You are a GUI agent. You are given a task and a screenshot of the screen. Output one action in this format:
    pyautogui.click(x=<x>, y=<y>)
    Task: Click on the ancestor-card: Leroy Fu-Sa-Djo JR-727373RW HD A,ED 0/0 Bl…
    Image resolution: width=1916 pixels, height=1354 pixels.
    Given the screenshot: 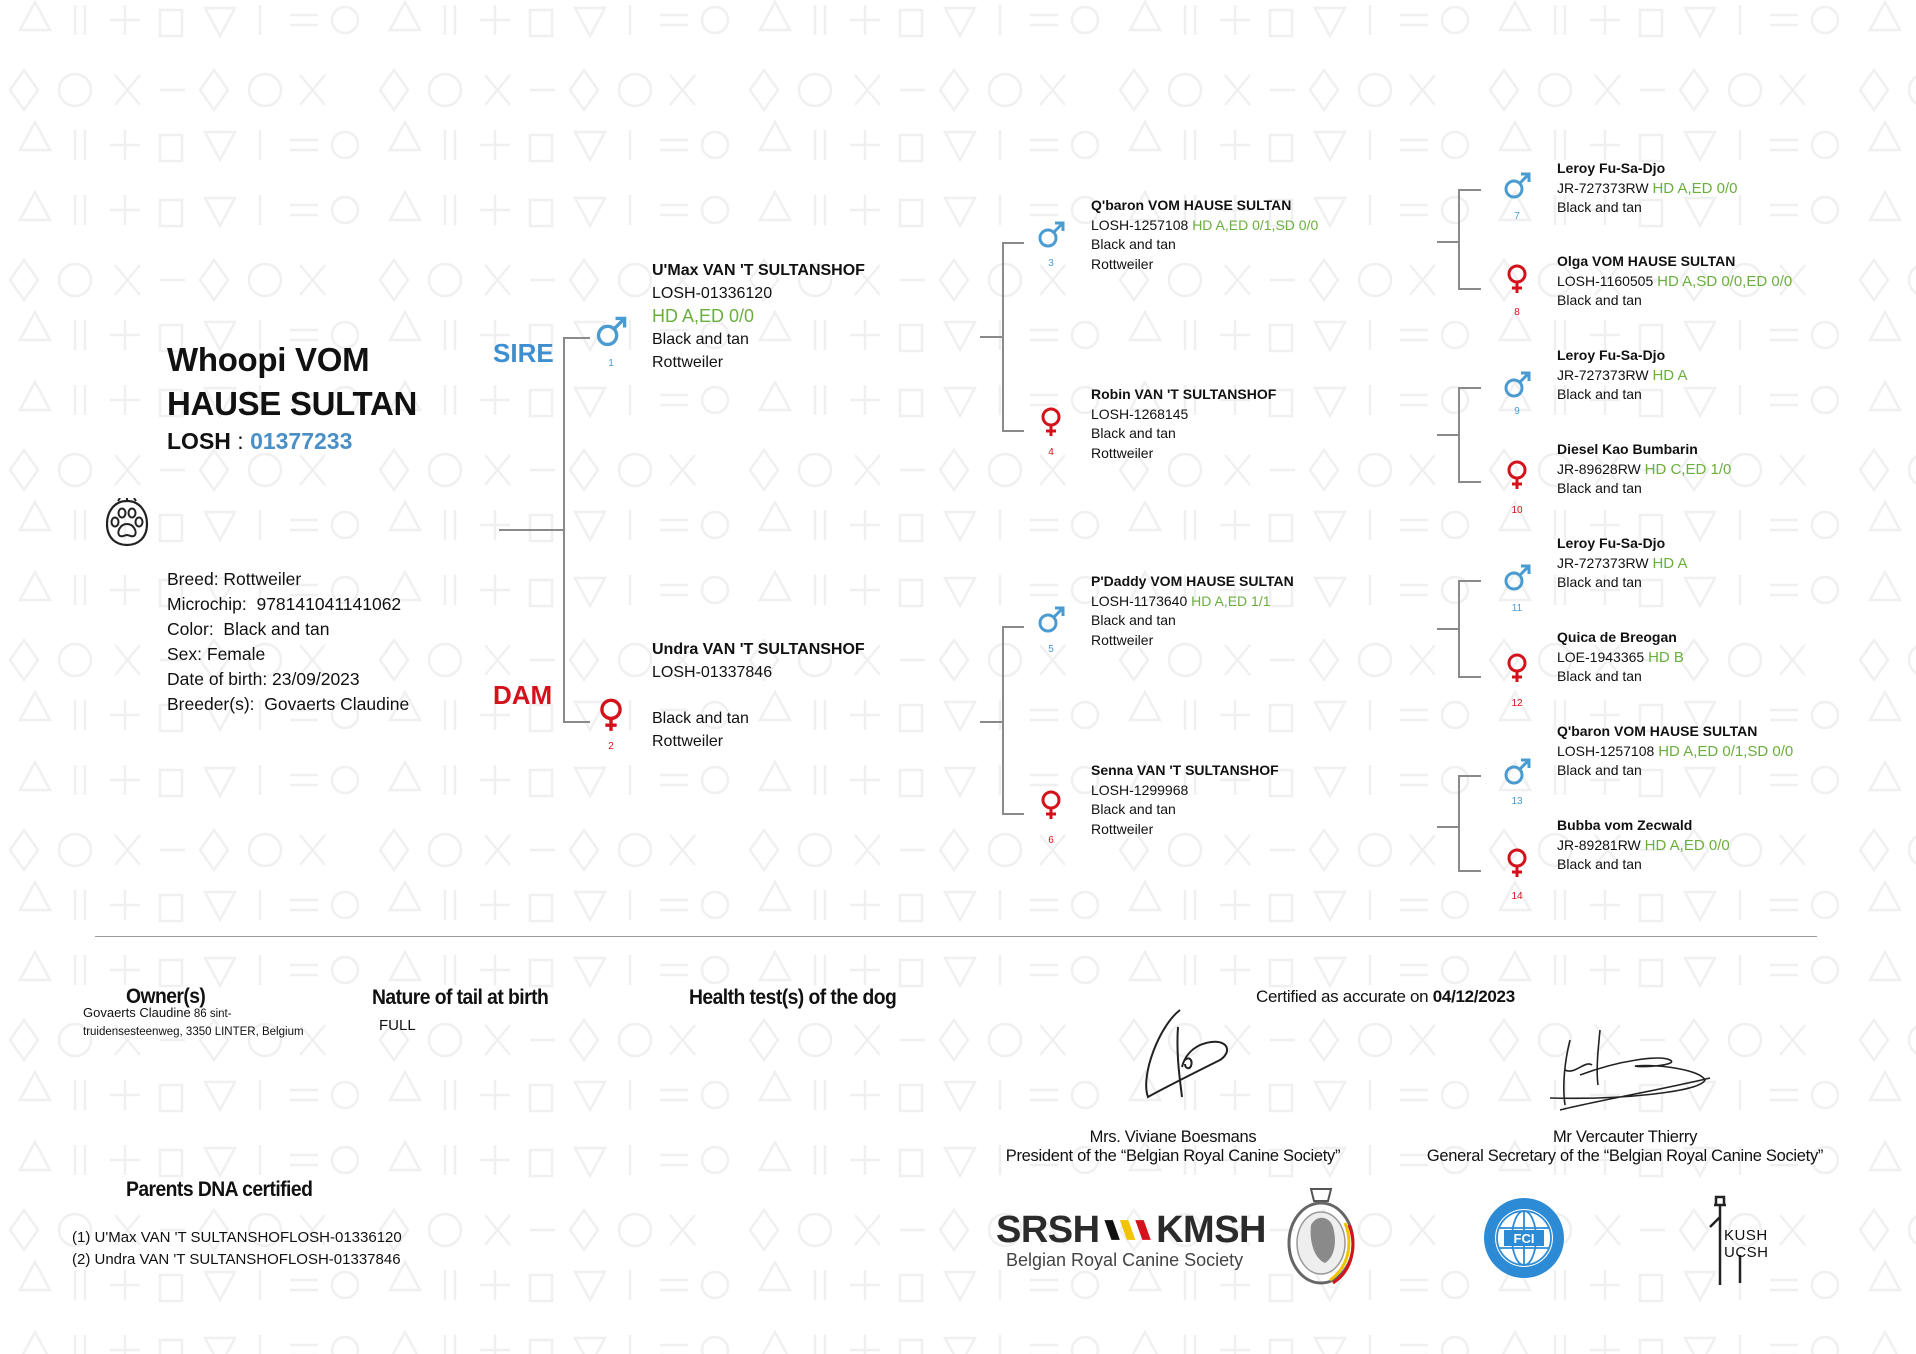 What is the action you would take?
    pyautogui.click(x=1647, y=188)
    